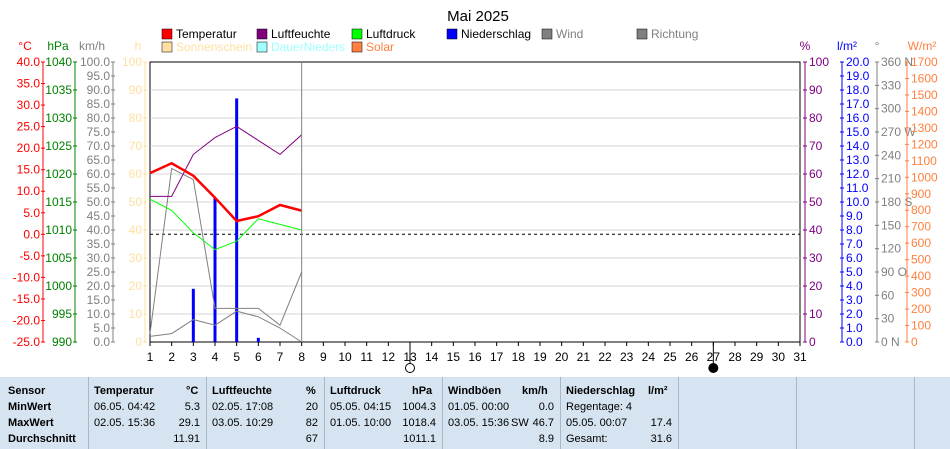  Describe the element at coordinates (479, 423) in the screenshot. I see `stats-wind-max-time: 03.05. 15:36` at that location.